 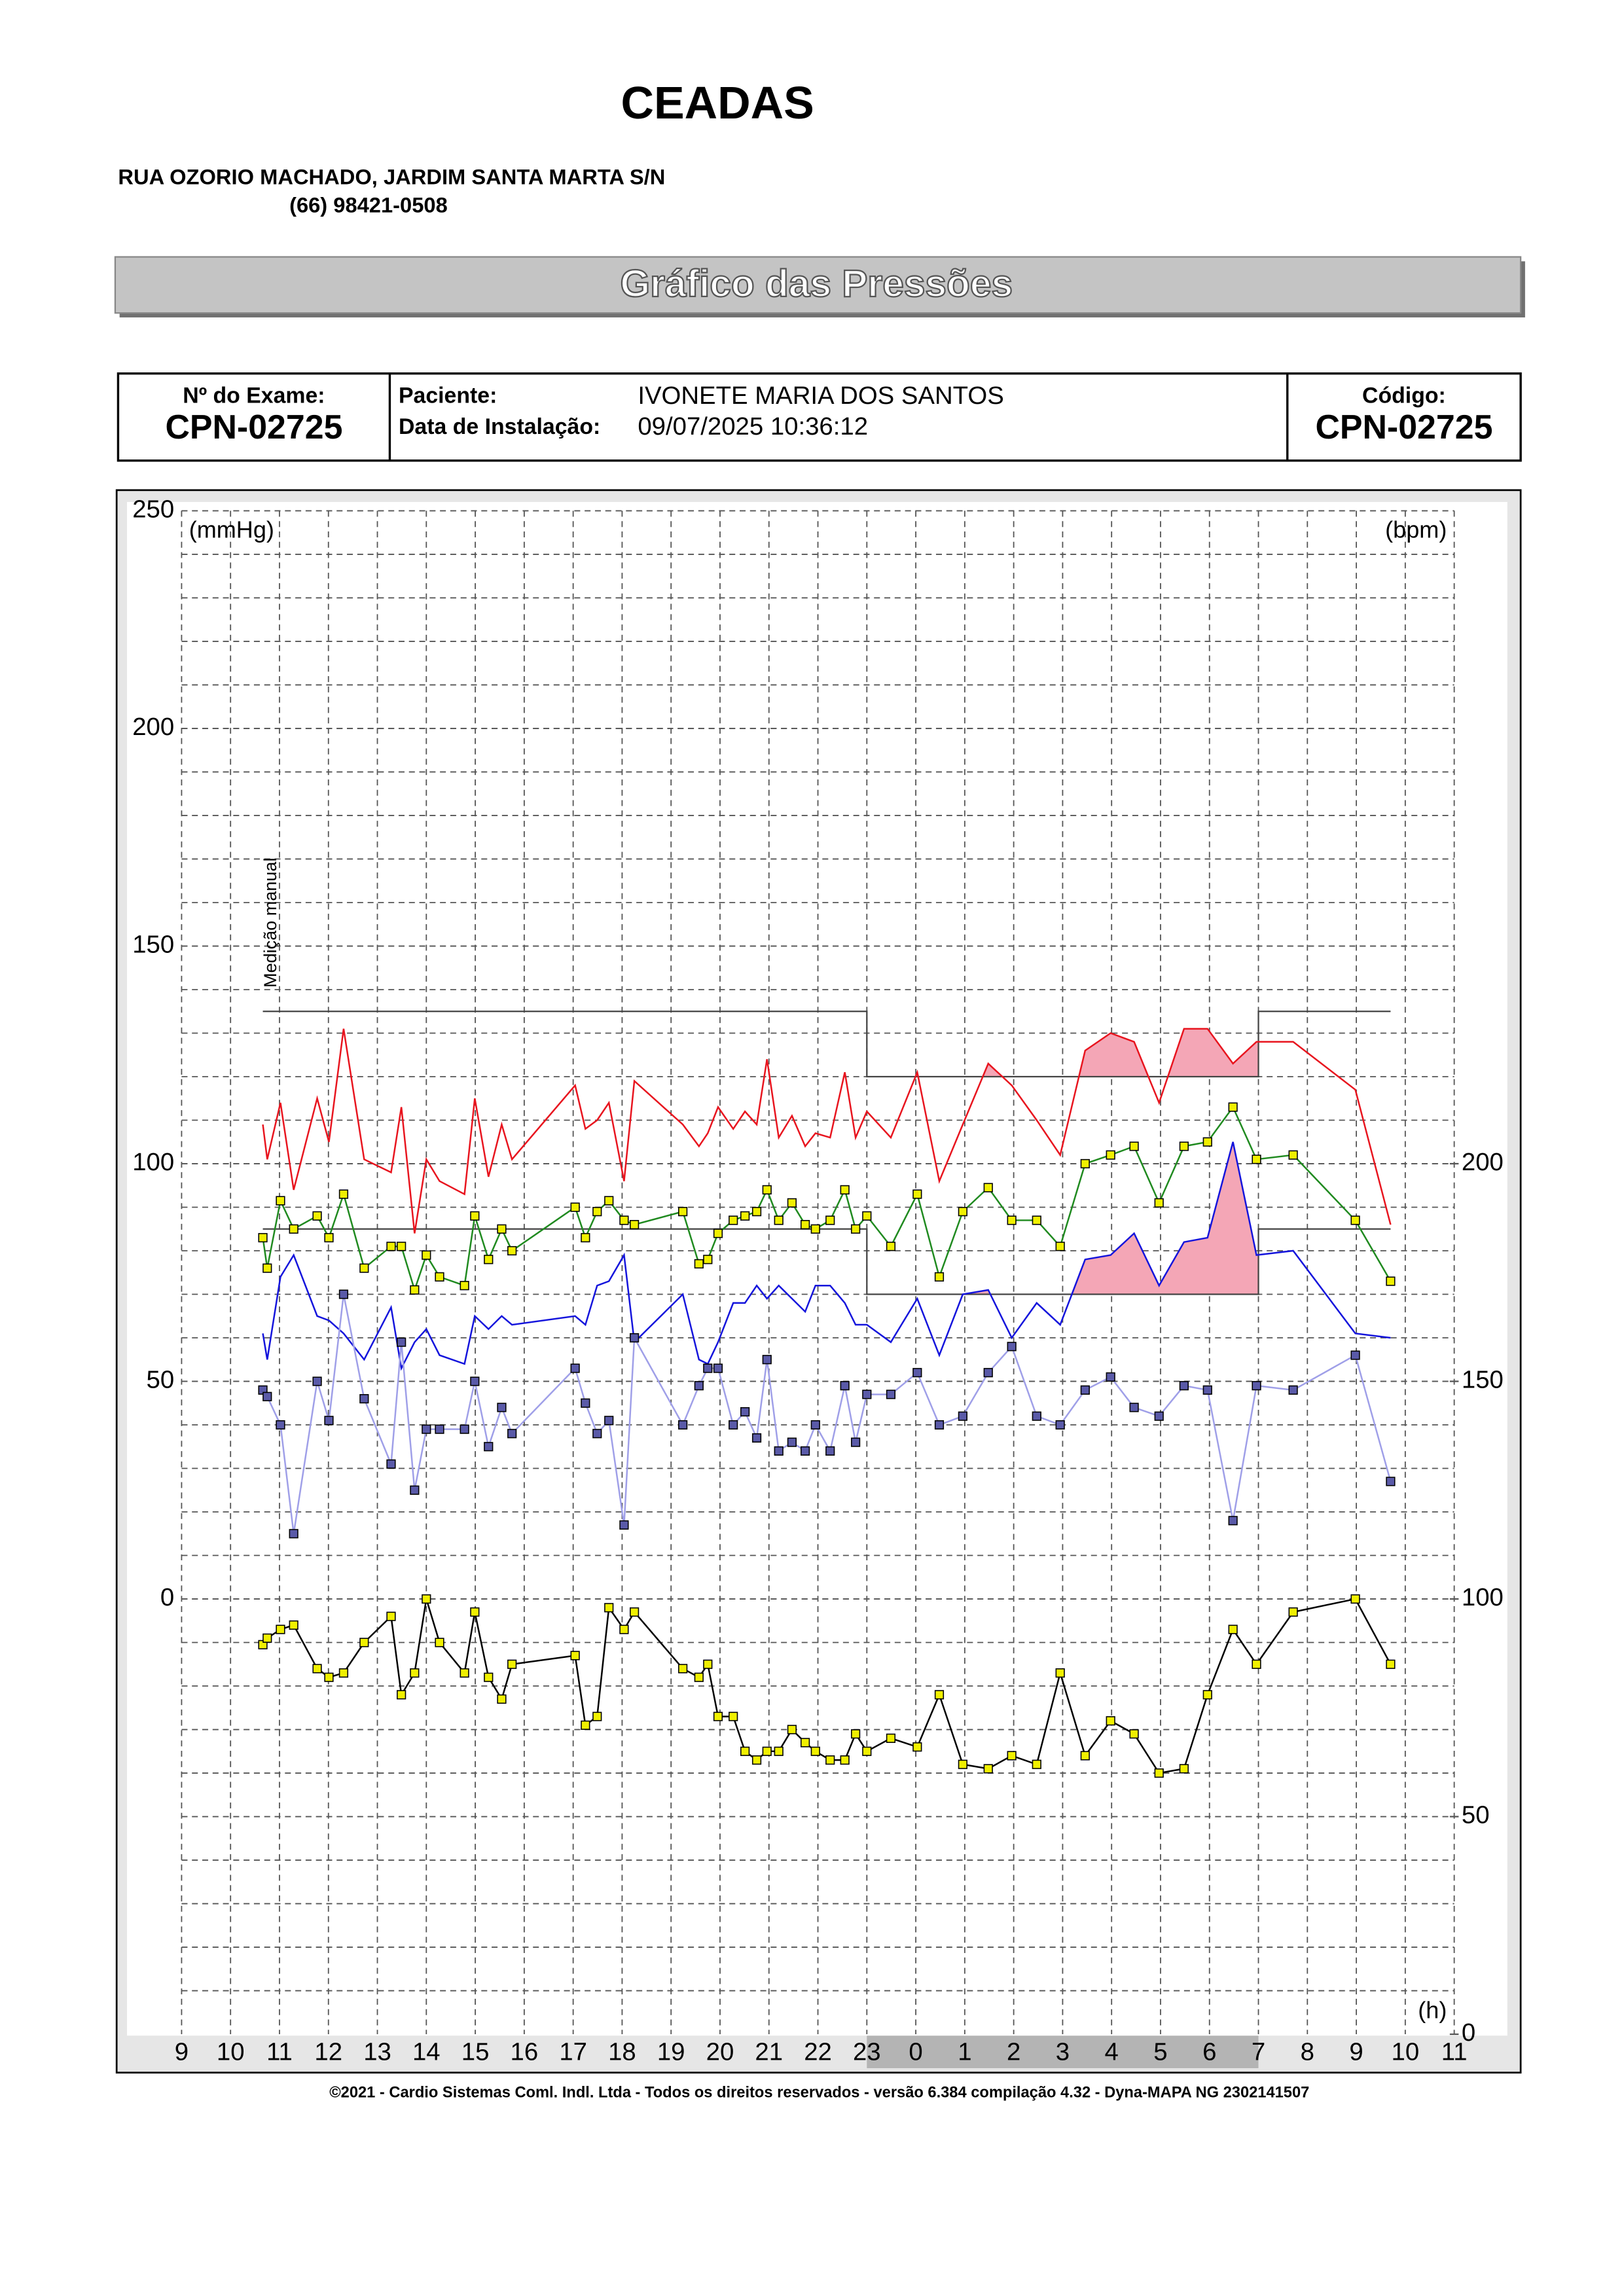 What do you see at coordinates (231, 529) in the screenshot?
I see `y-axis-label: (mmHg)` at bounding box center [231, 529].